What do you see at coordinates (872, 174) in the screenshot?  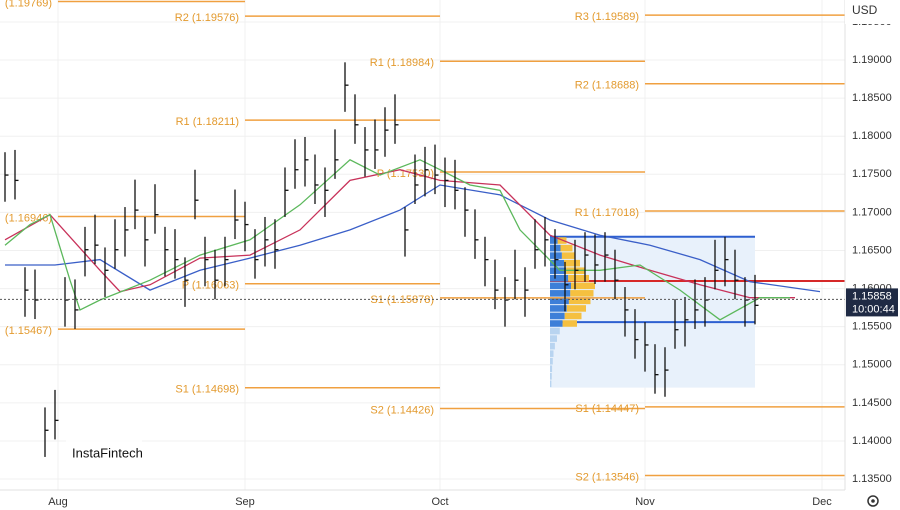 I see `y-tick-label: 1.17500` at bounding box center [872, 174].